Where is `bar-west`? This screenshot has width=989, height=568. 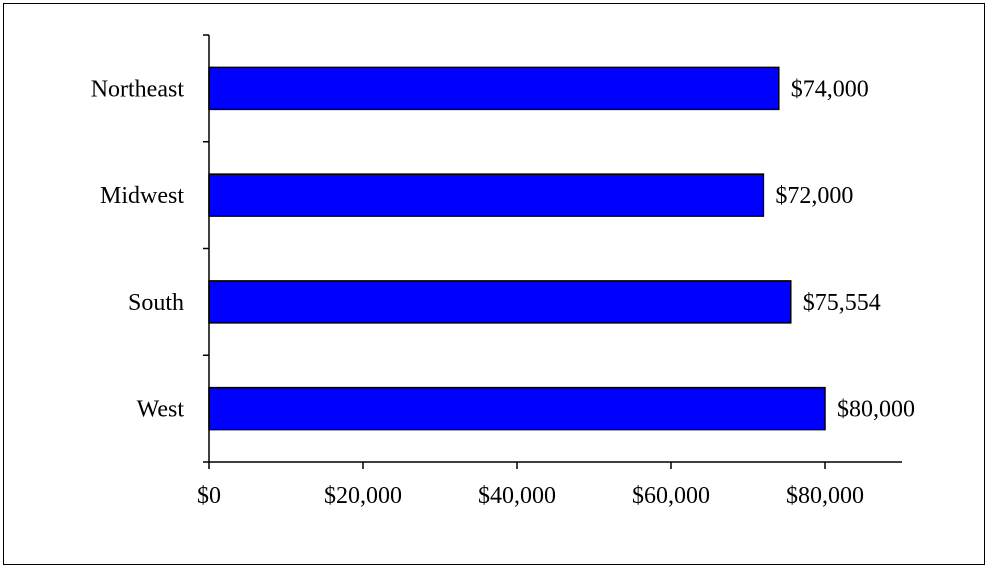
bar-west is located at coordinates (517, 408).